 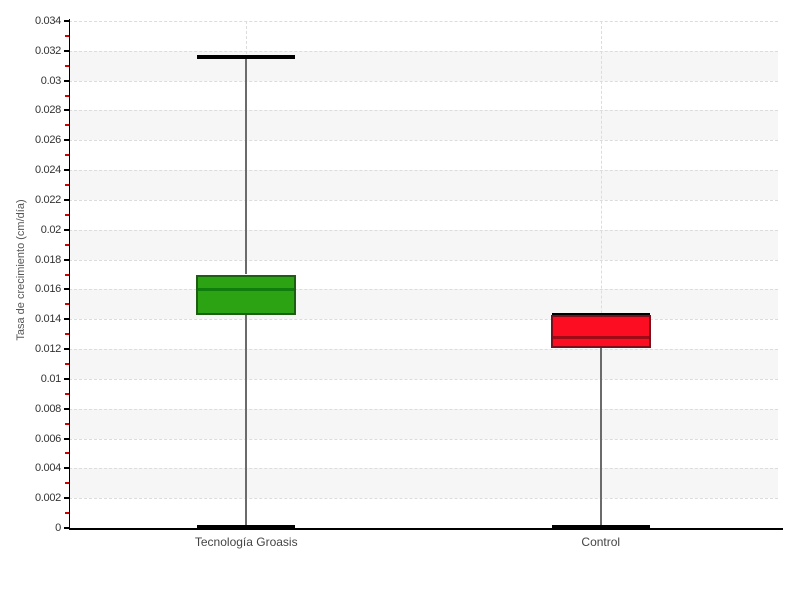 What do you see at coordinates (47, 468) in the screenshot?
I see `y-tick-label: 0.004` at bounding box center [47, 468].